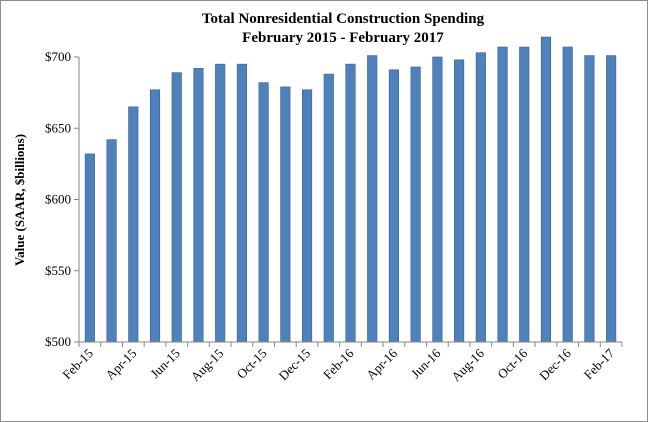  Describe the element at coordinates (58, 127) in the screenshot. I see `y-tick-label: $650` at that location.